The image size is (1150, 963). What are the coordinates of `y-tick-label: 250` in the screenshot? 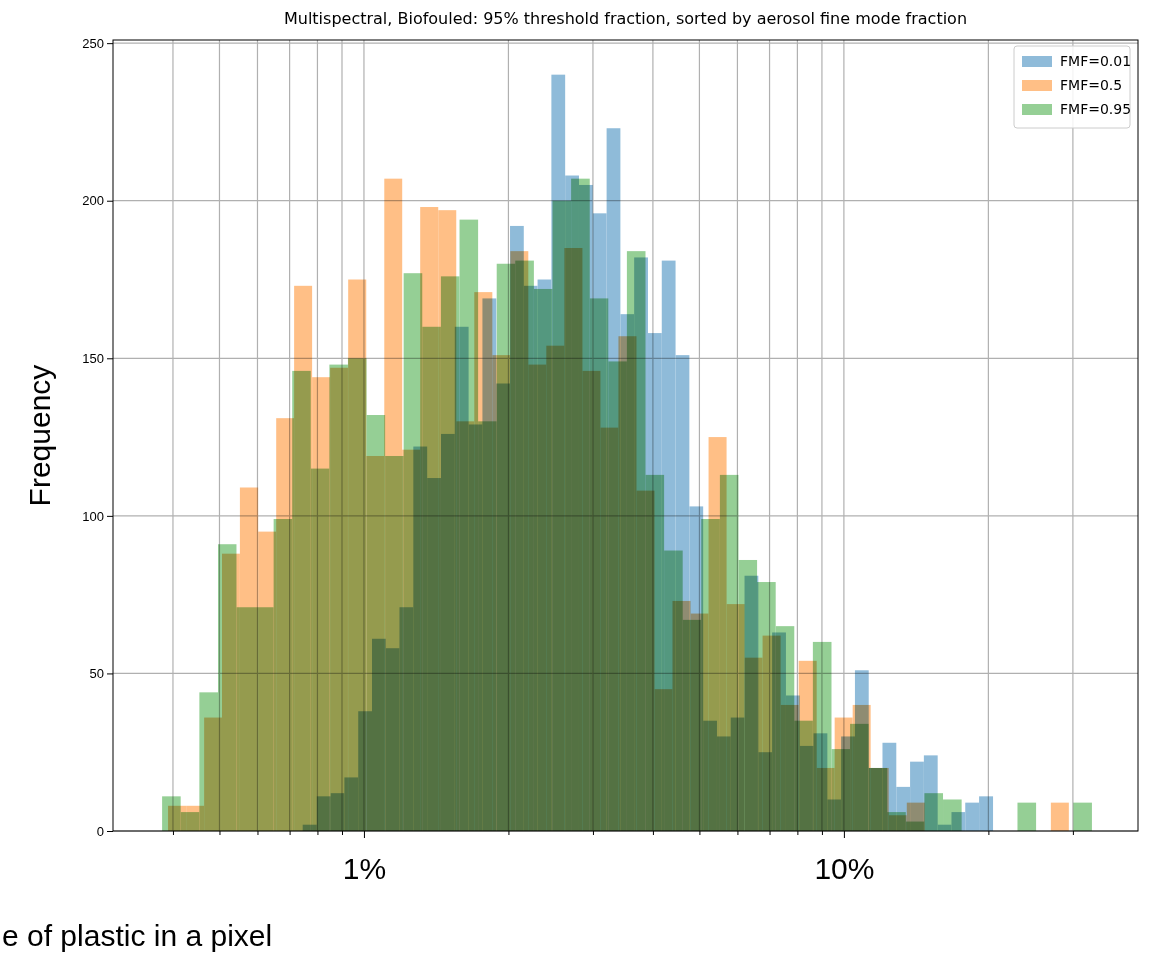 It's located at (93, 43).